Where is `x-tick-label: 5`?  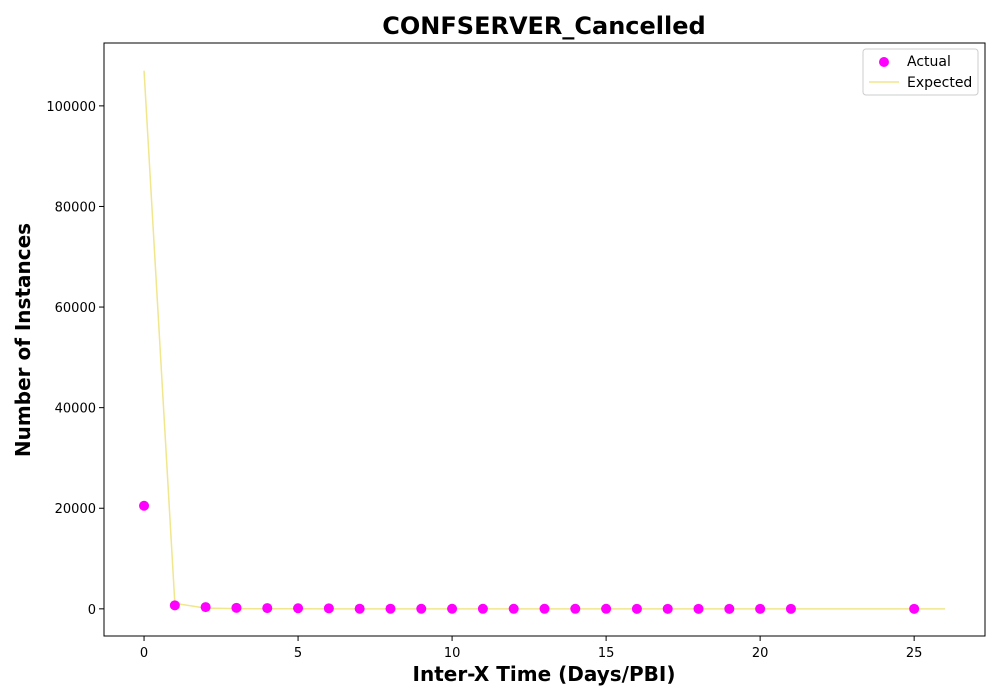
x-tick-label: 5 is located at coordinates (298, 653).